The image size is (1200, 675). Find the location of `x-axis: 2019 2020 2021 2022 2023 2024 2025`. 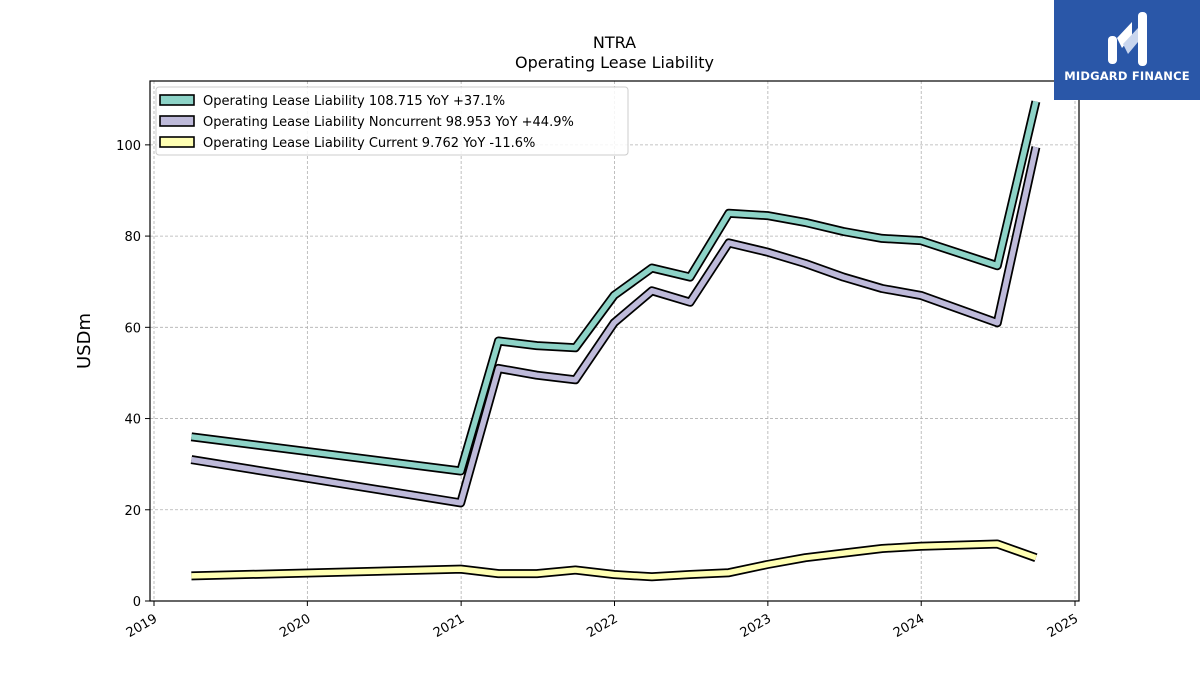

x-axis: 2019 2020 2021 2022 2023 2024 2025 is located at coordinates (602, 621).